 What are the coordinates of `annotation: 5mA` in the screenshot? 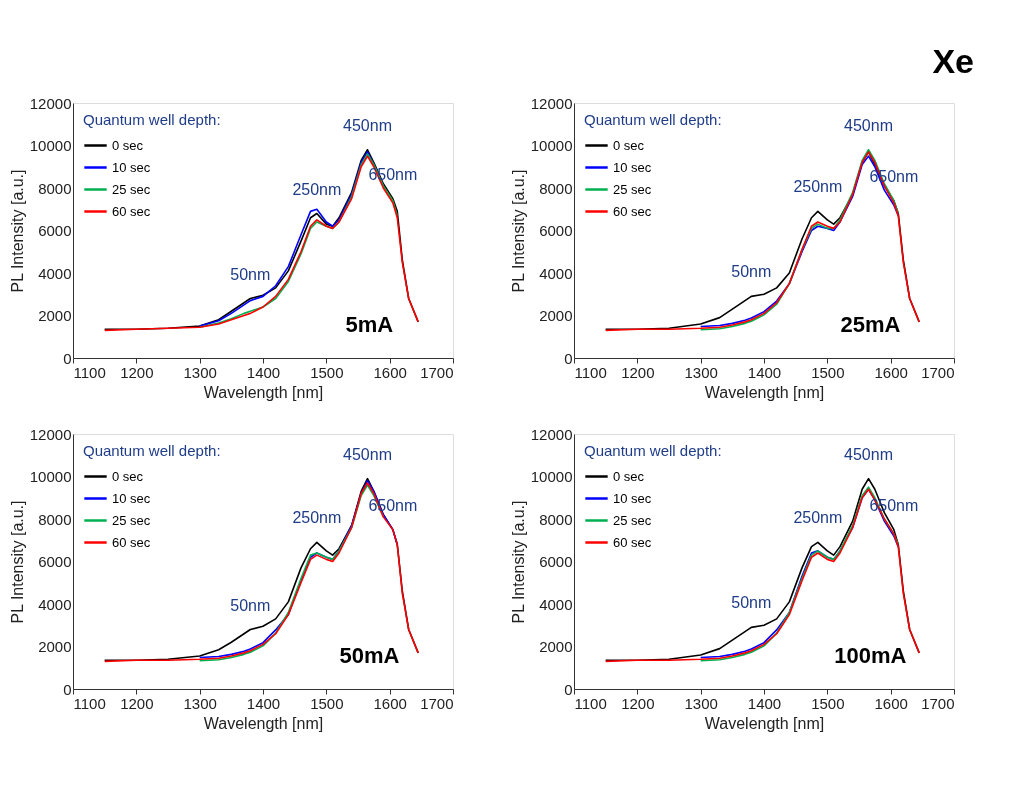 It's located at (369, 324).